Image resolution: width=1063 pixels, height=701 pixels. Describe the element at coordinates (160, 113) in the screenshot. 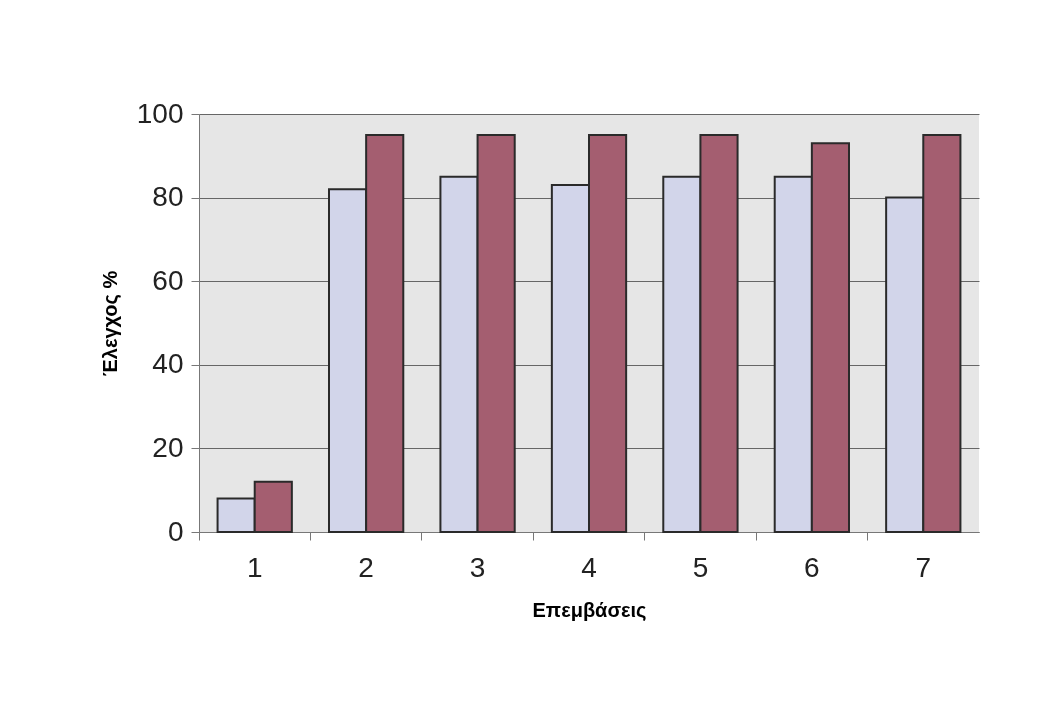

I see `y-tick-label: 100` at that location.